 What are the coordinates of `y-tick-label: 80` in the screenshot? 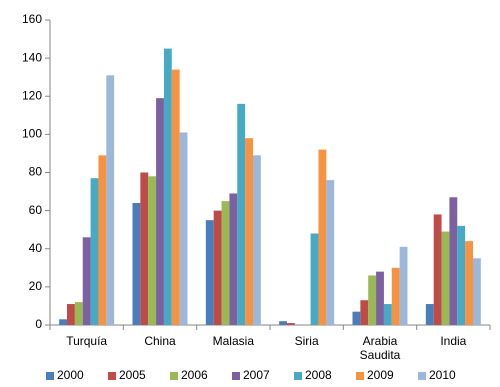 It's located at (36, 172).